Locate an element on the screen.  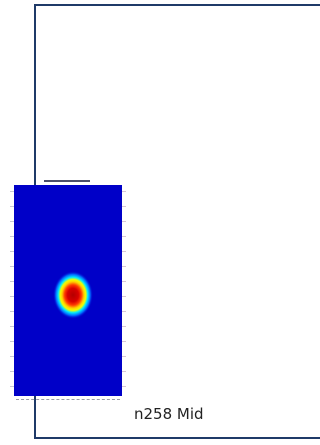
heatmap-bottom-axis is located at coordinates (68, 399).